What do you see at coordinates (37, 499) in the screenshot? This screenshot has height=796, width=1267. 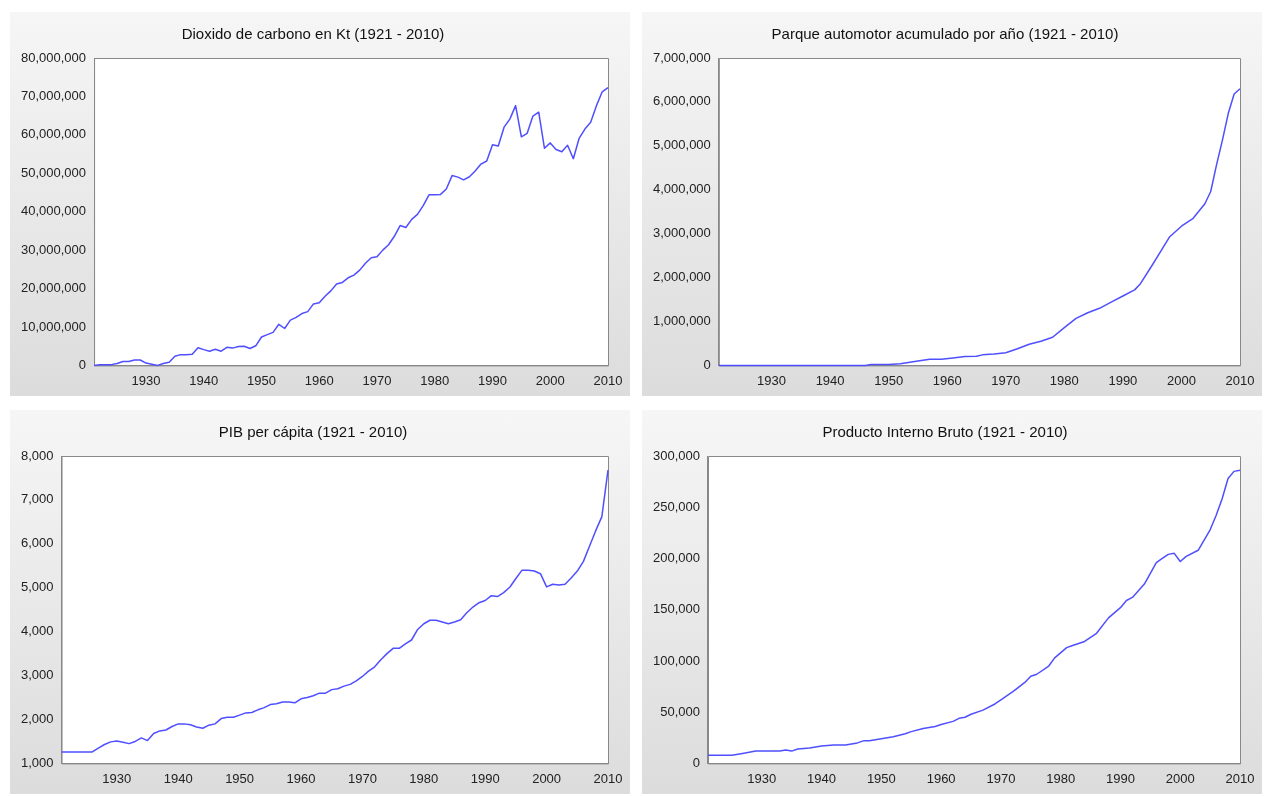 I see `y-tick-label: 7,000` at bounding box center [37, 499].